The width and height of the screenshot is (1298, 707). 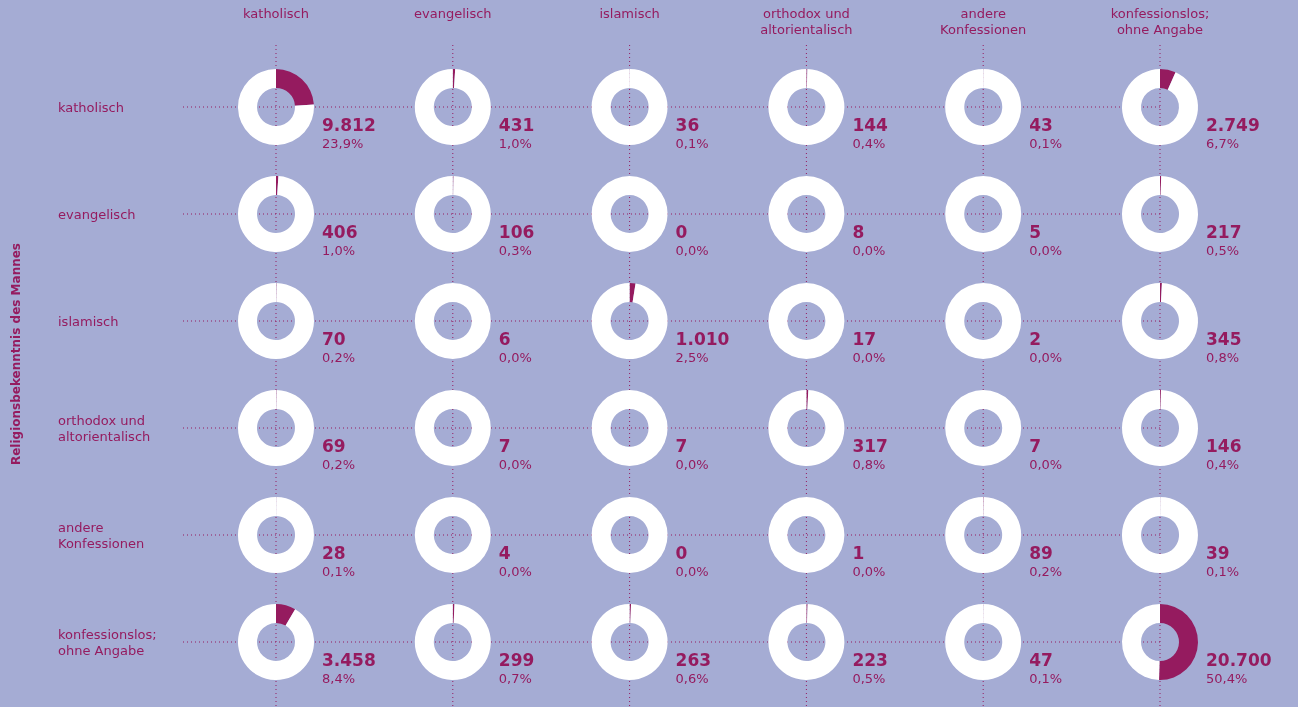 I want to click on text: 106, so click(x=516, y=232).